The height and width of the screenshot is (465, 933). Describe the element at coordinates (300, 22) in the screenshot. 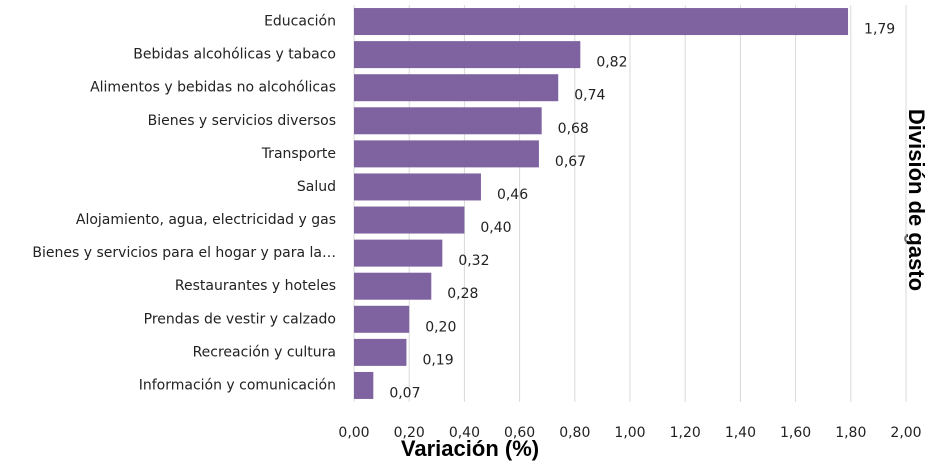

I see `y-tick-label: Educación` at that location.